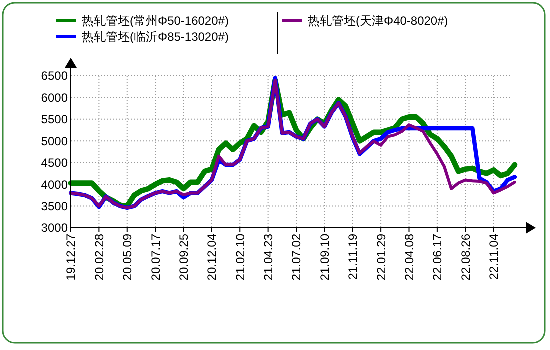 This screenshot has height=350, width=550. Describe the element at coordinates (54, 97) in the screenshot. I see `y-tick-label: 6000` at that location.